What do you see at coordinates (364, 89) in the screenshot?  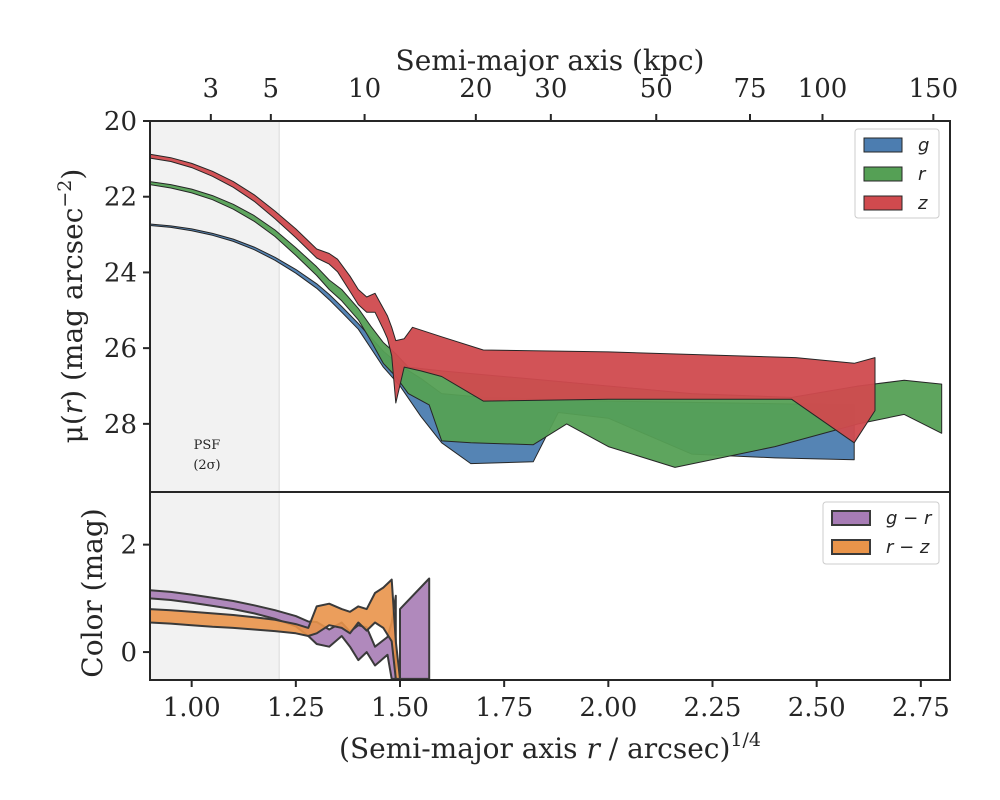 I see `top-x-tick-label: 10` at bounding box center [364, 89].